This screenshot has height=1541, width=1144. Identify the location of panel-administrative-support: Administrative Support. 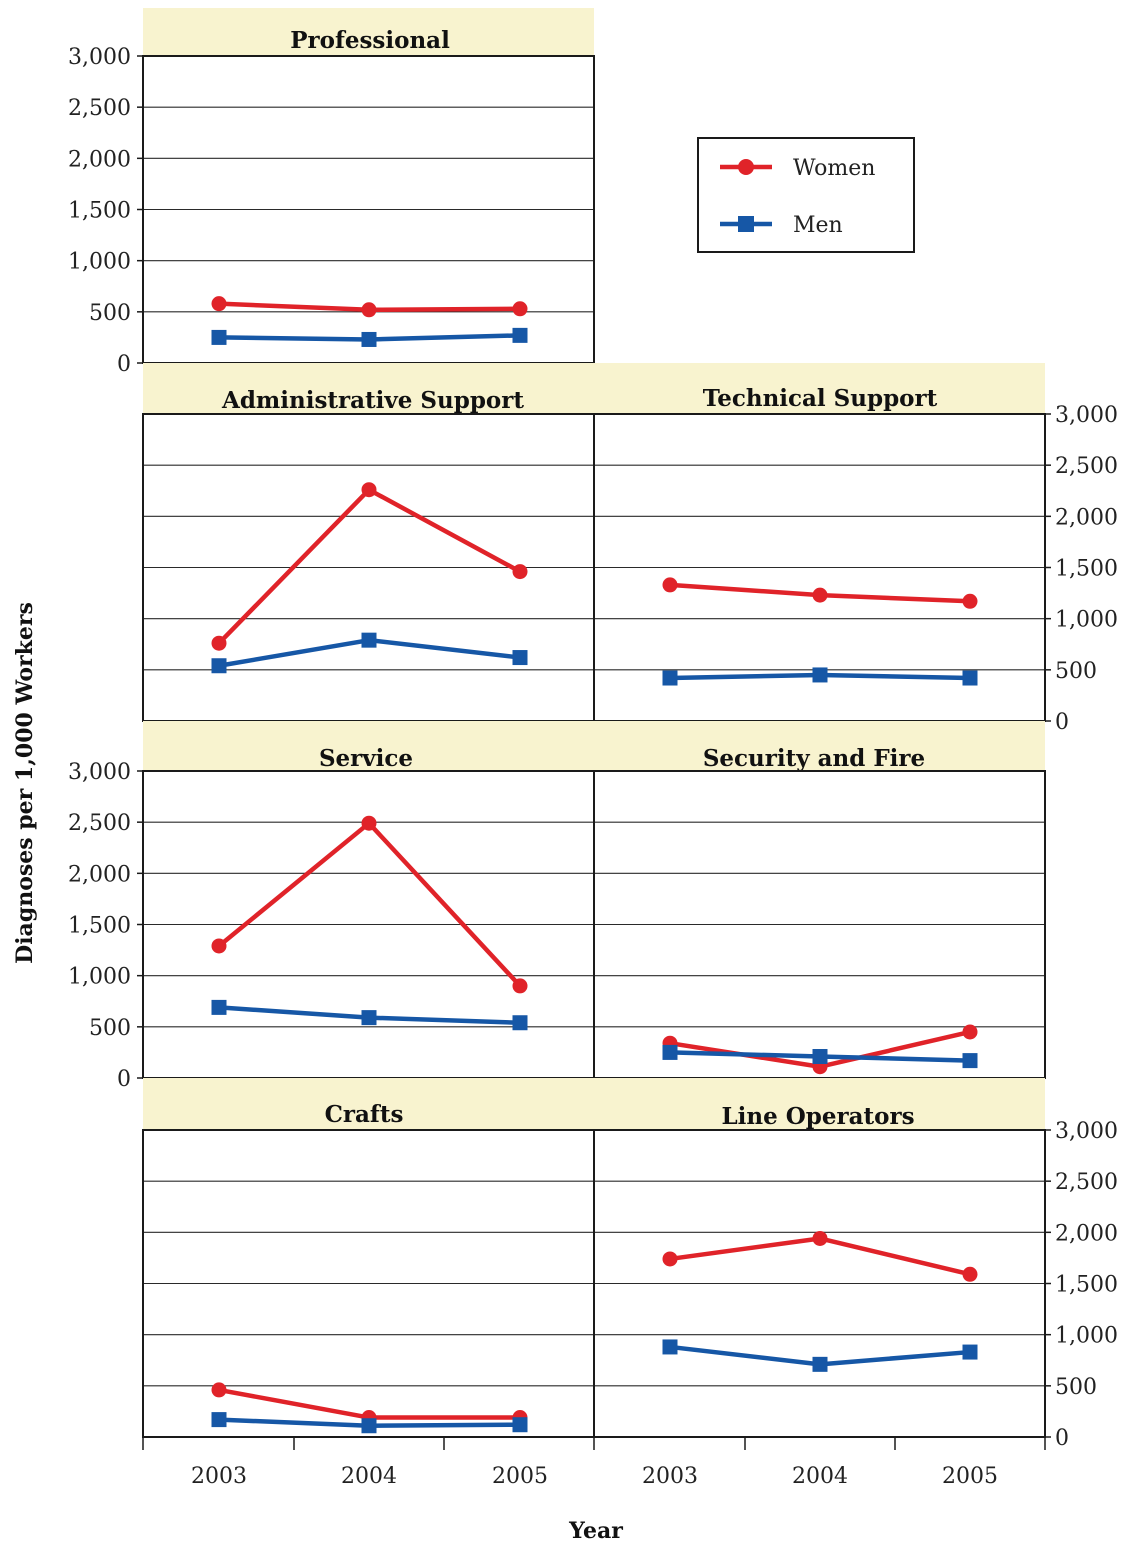
(368, 542).